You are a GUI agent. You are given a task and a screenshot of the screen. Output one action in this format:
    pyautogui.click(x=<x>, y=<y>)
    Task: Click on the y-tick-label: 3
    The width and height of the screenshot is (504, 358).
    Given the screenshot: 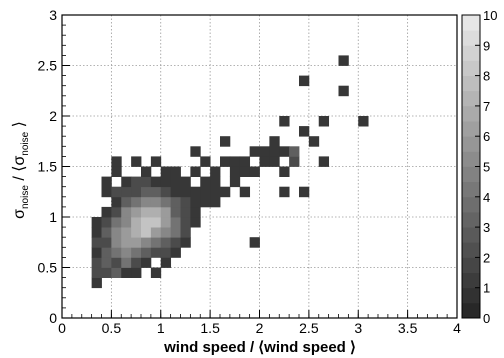 What is the action you would take?
    pyautogui.click(x=53, y=15)
    